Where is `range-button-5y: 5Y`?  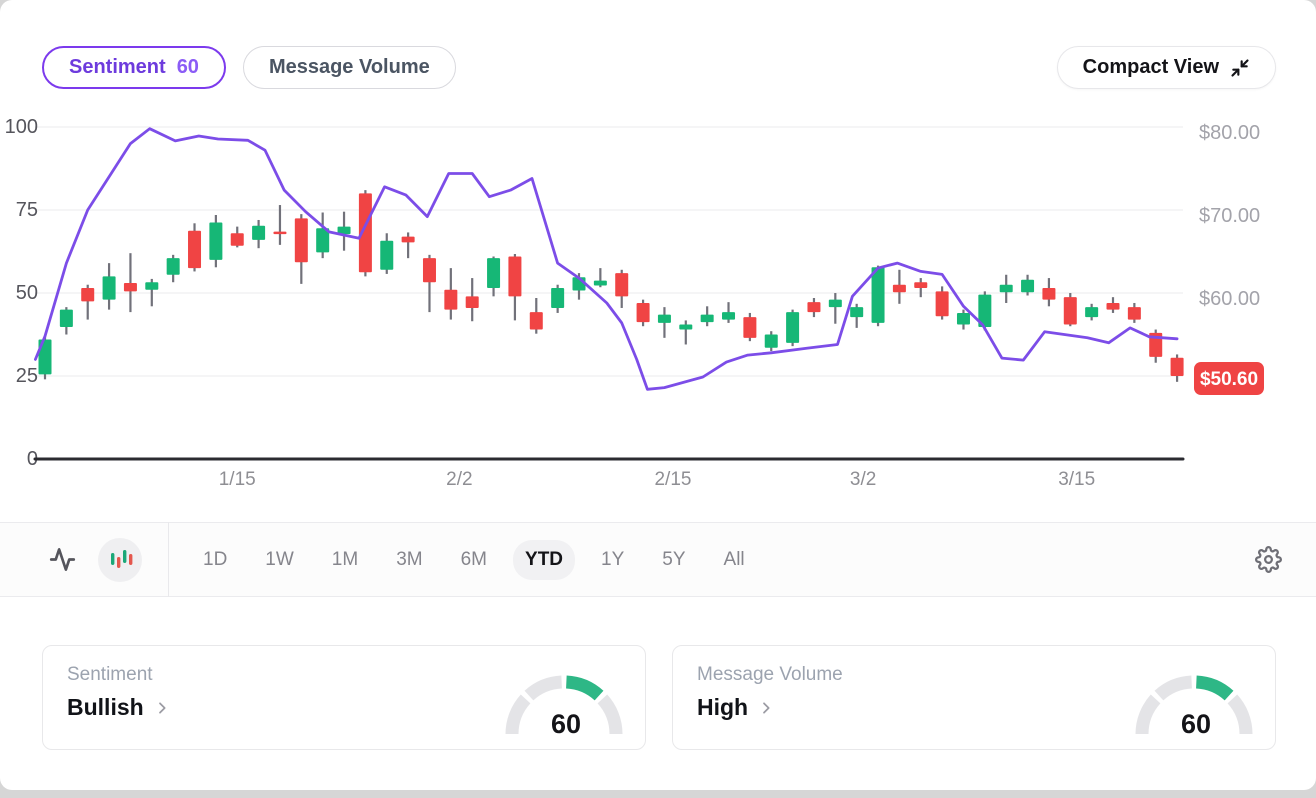 range-button-5y: 5Y is located at coordinates (673, 560).